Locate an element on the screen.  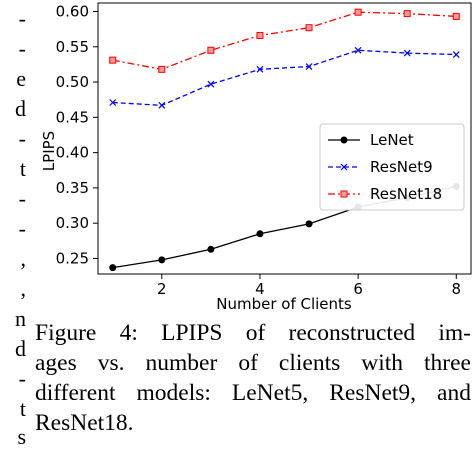
x-tick-label: 6 is located at coordinates (358, 289).